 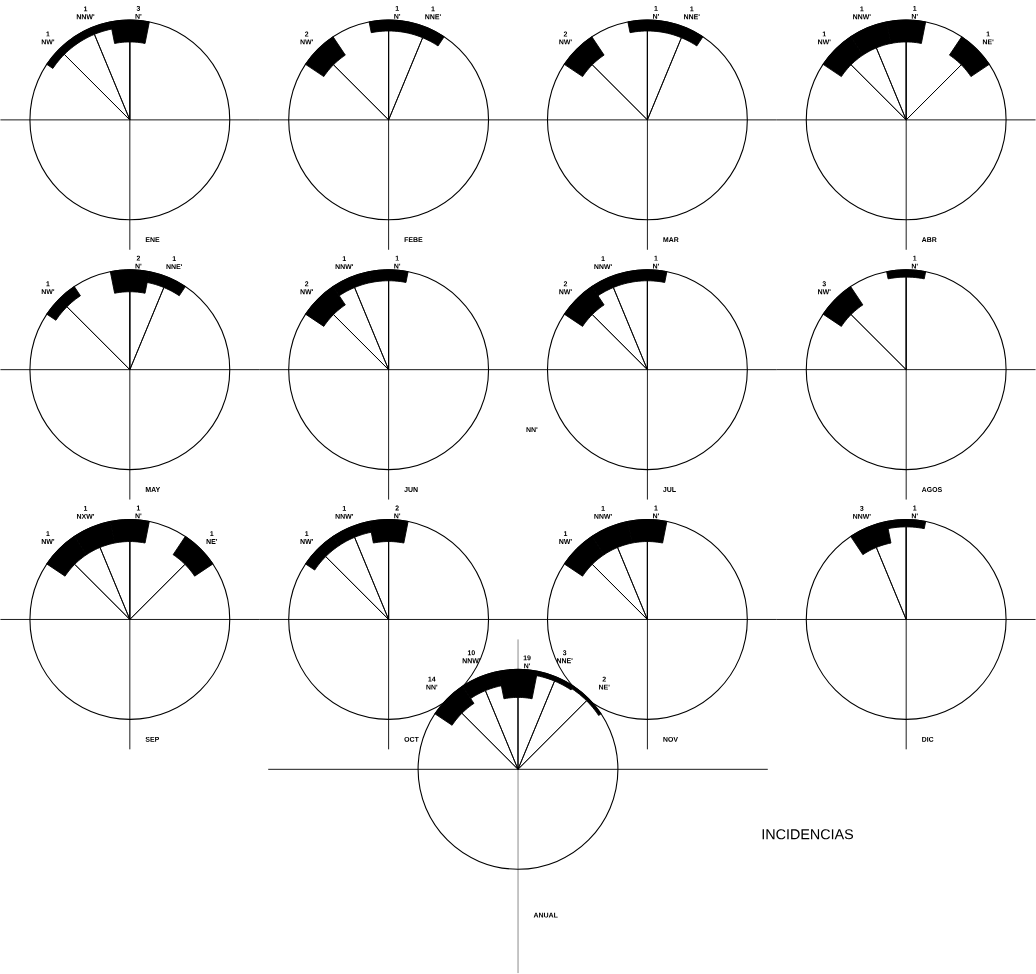 I want to click on text: INCIDENCIAS, so click(x=808, y=834).